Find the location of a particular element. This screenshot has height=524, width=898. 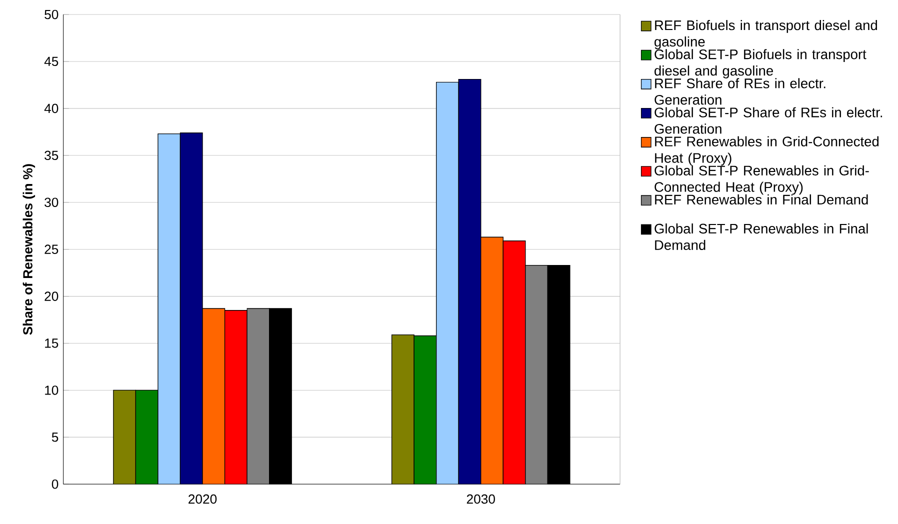

y-tick-label: 5 is located at coordinates (55, 437).